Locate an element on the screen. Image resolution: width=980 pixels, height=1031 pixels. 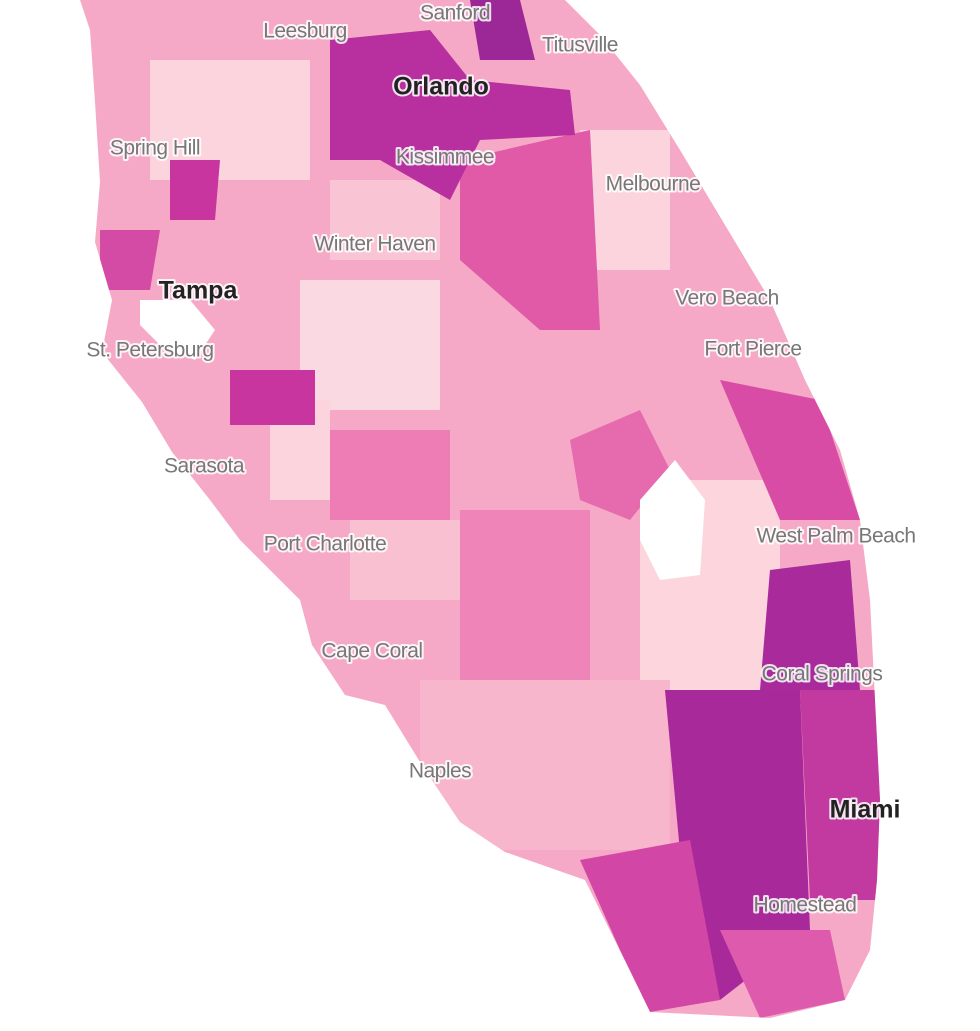
city-label: Homestead is located at coordinates (805, 905).